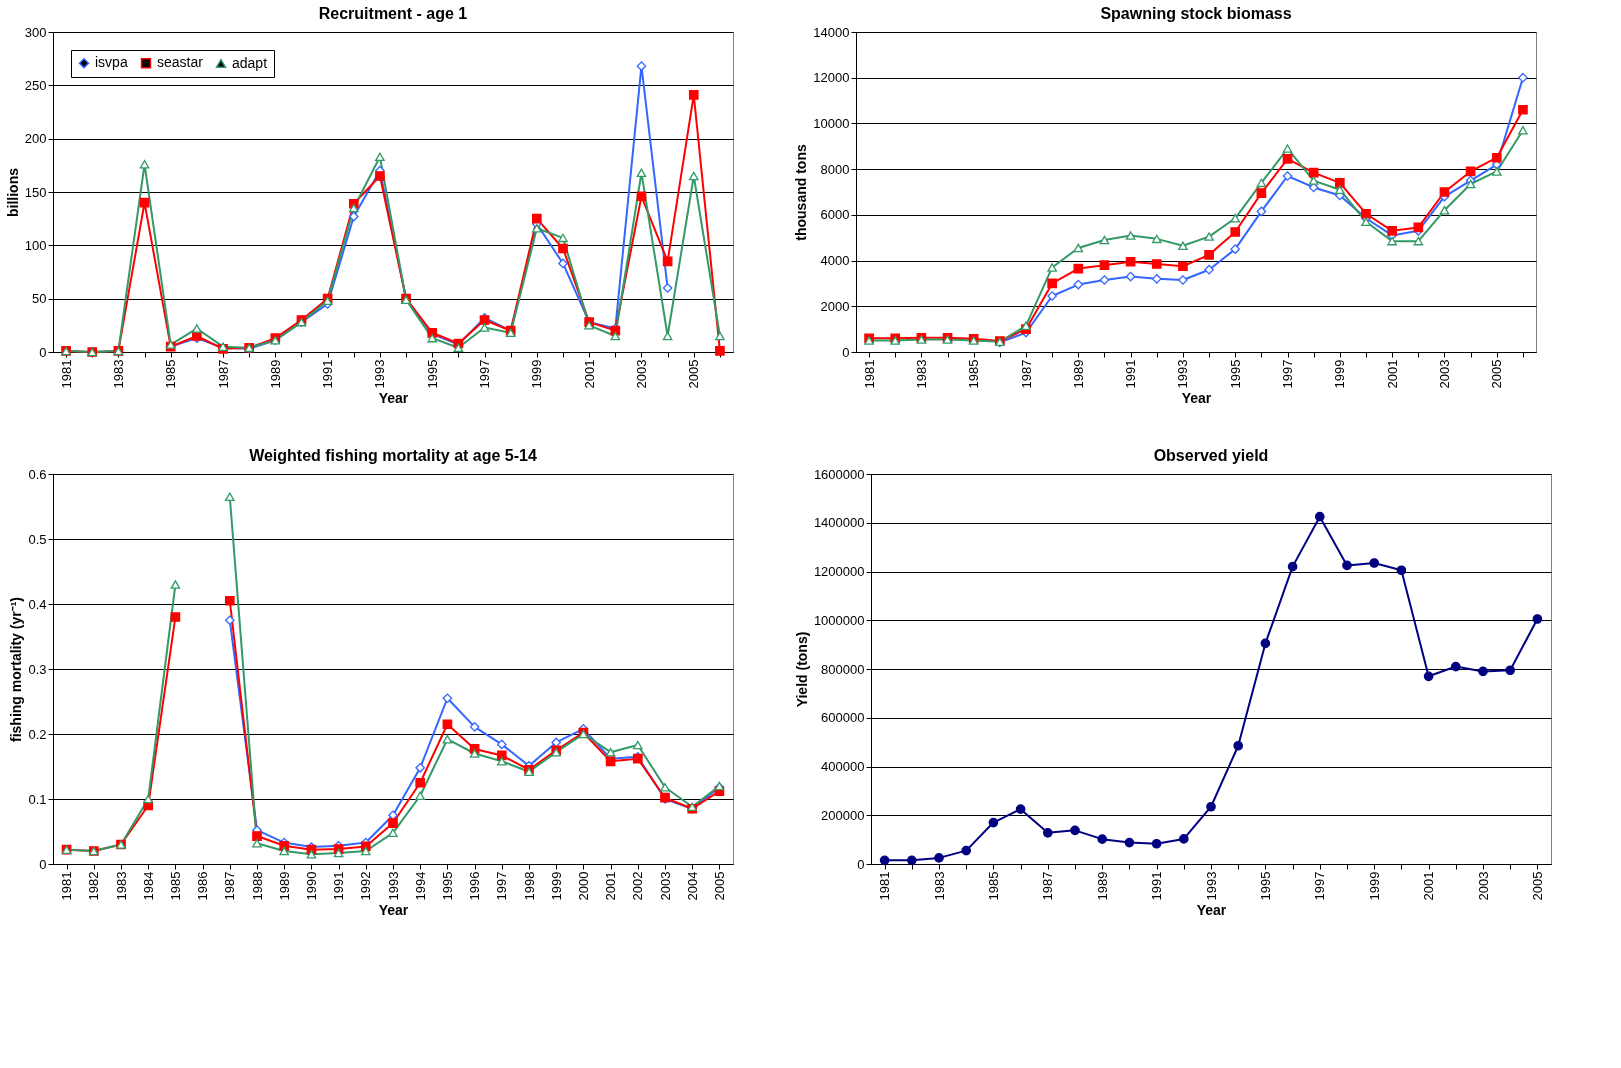 This screenshot has width=1621, height=1068. I want to click on y-tick-label: 50, so click(39, 299).